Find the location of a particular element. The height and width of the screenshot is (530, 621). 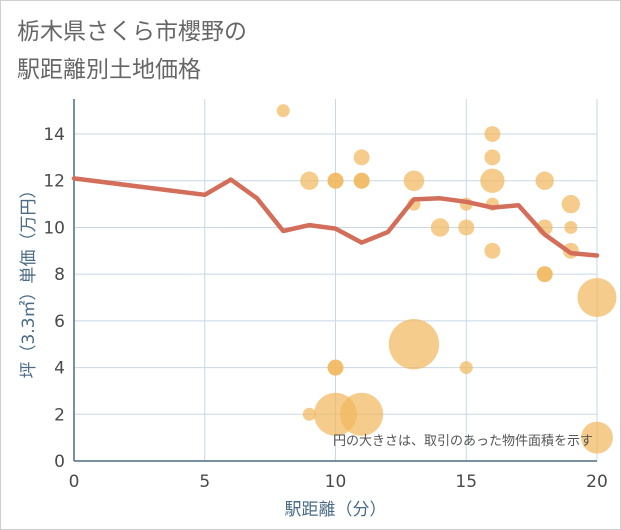

y-tick-label: 4 is located at coordinates (59, 369).